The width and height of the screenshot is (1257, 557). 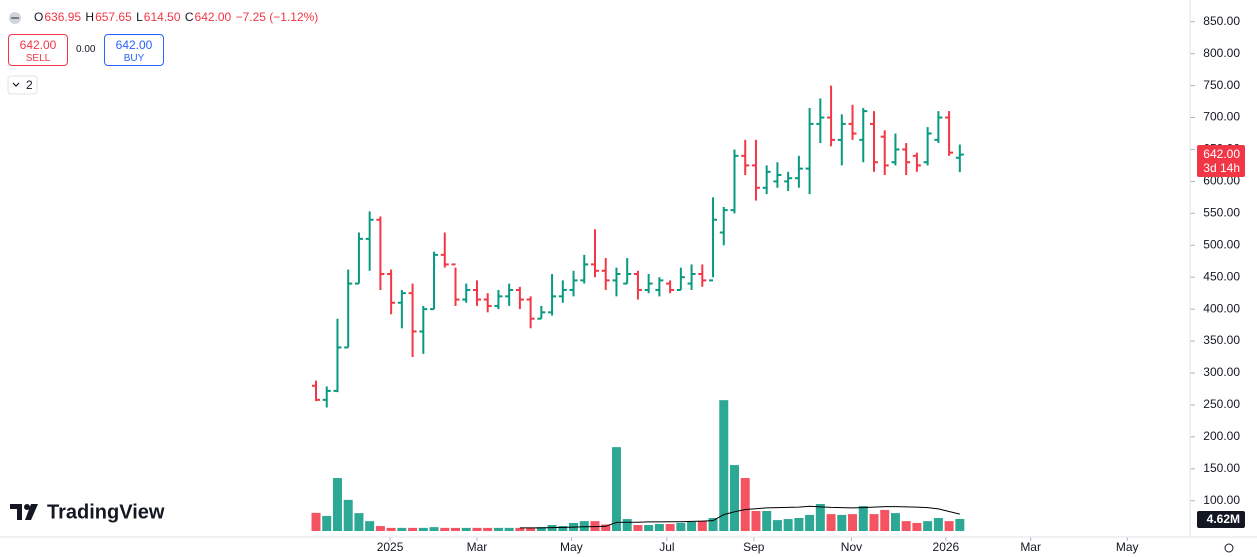 What do you see at coordinates (277, 17) in the screenshot?
I see `change: −7.25 (−1.12%)` at bounding box center [277, 17].